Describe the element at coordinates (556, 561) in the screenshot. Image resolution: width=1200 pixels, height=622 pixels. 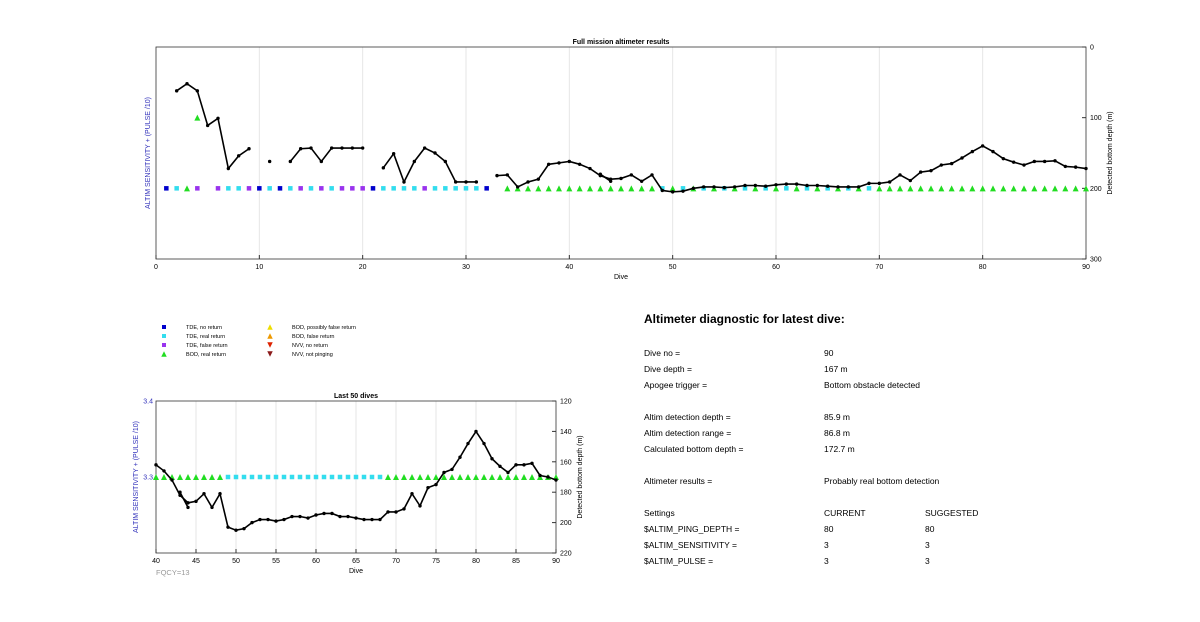
I see `bottom-x-tick-label: 90` at that location.